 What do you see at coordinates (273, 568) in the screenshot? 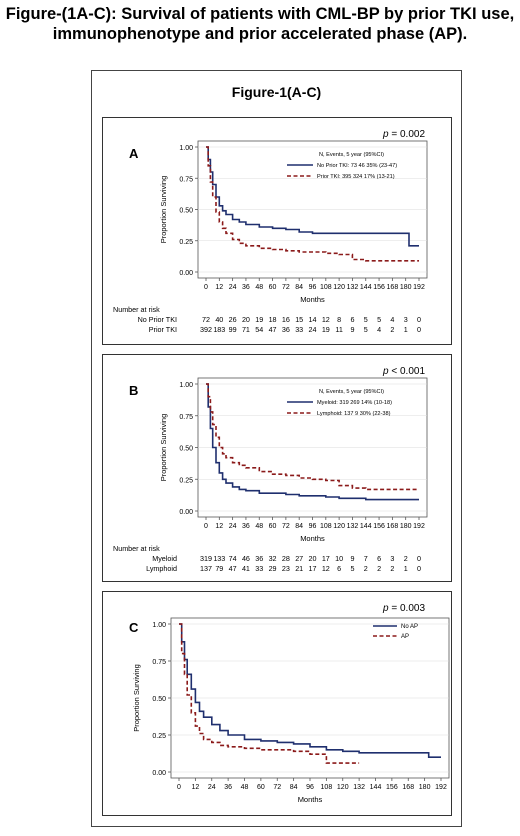
I see `risk-table-cell: 29` at bounding box center [273, 568].